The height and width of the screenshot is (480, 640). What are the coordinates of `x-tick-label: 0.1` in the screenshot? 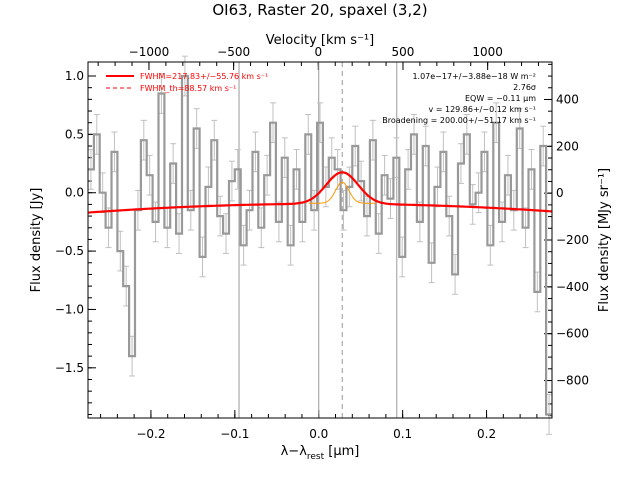 It's located at (402, 434).